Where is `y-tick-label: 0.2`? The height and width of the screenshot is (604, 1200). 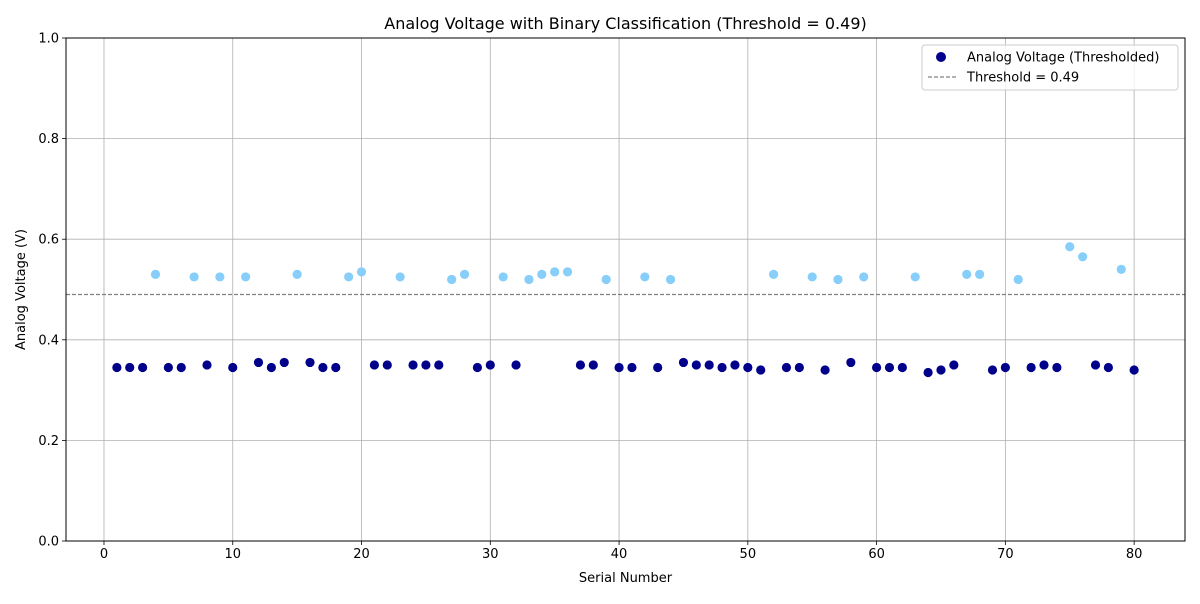
y-tick-label: 0.2 is located at coordinates (48, 441).